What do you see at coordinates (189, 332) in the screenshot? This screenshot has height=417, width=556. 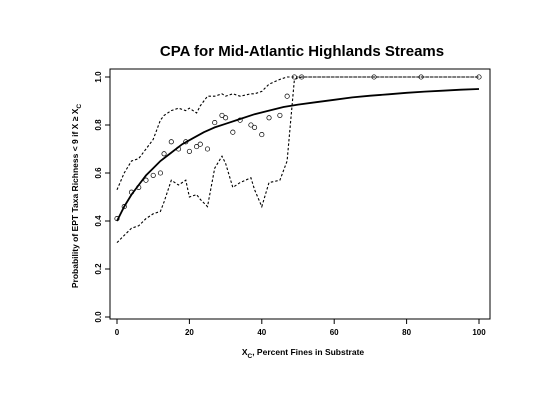 I see `x-tick-label: 20` at bounding box center [189, 332].